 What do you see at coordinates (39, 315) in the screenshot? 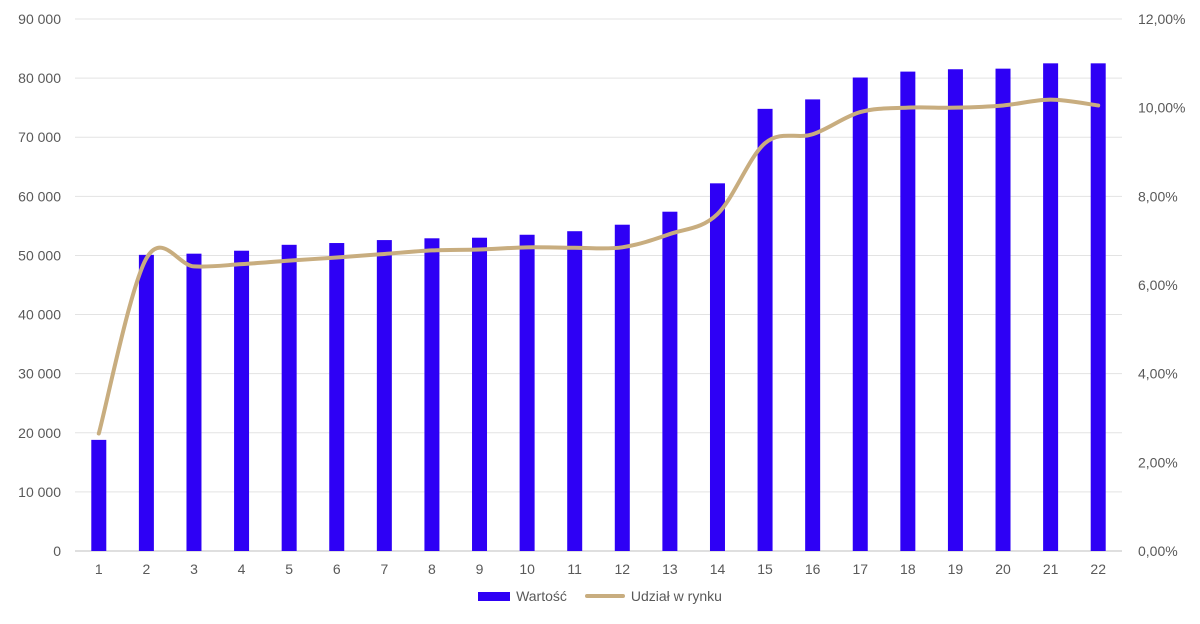
I see `y-tick-label: 40 000` at bounding box center [39, 315].